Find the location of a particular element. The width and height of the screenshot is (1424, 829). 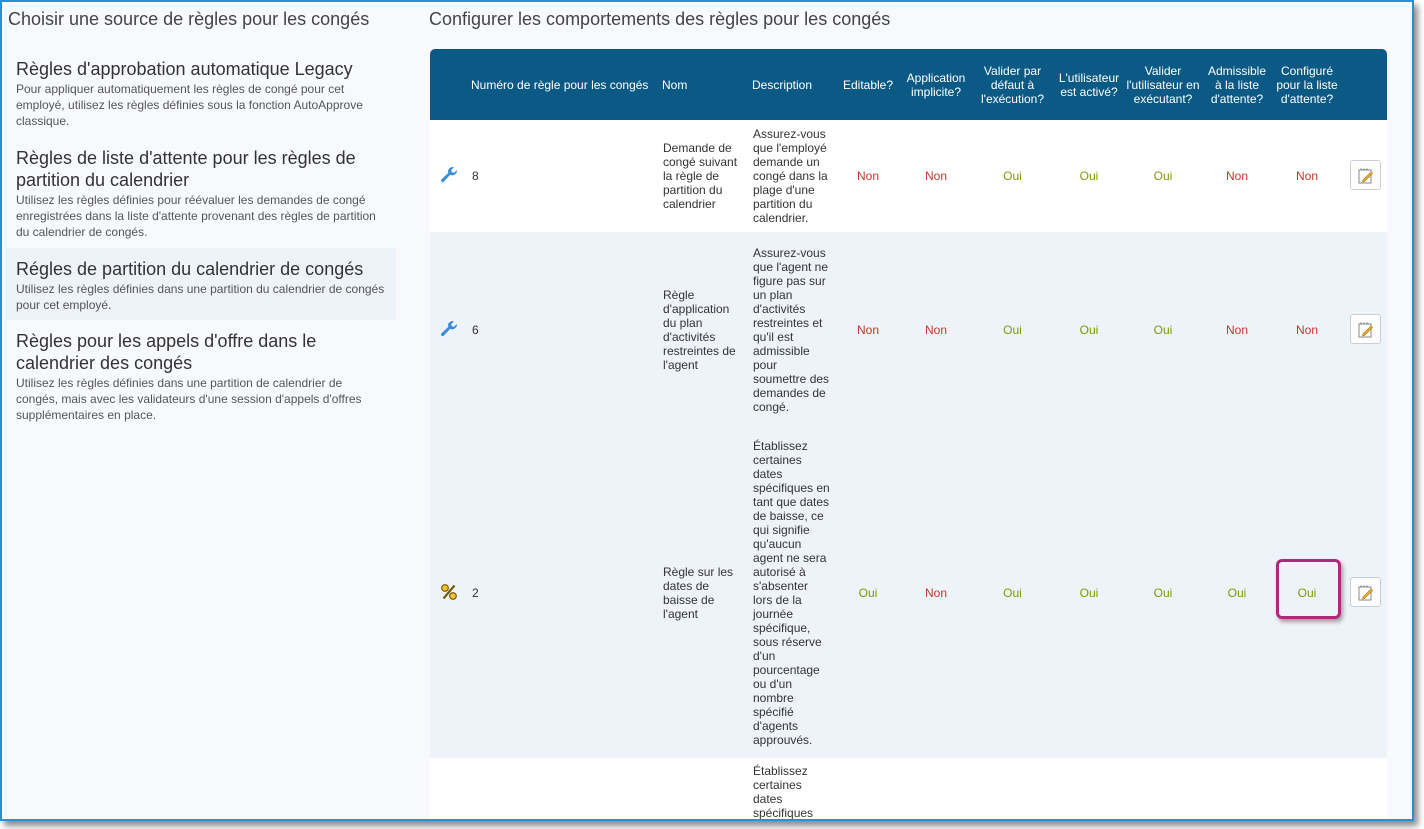

flag-waitlist-configured: Oui is located at coordinates (1307, 593).